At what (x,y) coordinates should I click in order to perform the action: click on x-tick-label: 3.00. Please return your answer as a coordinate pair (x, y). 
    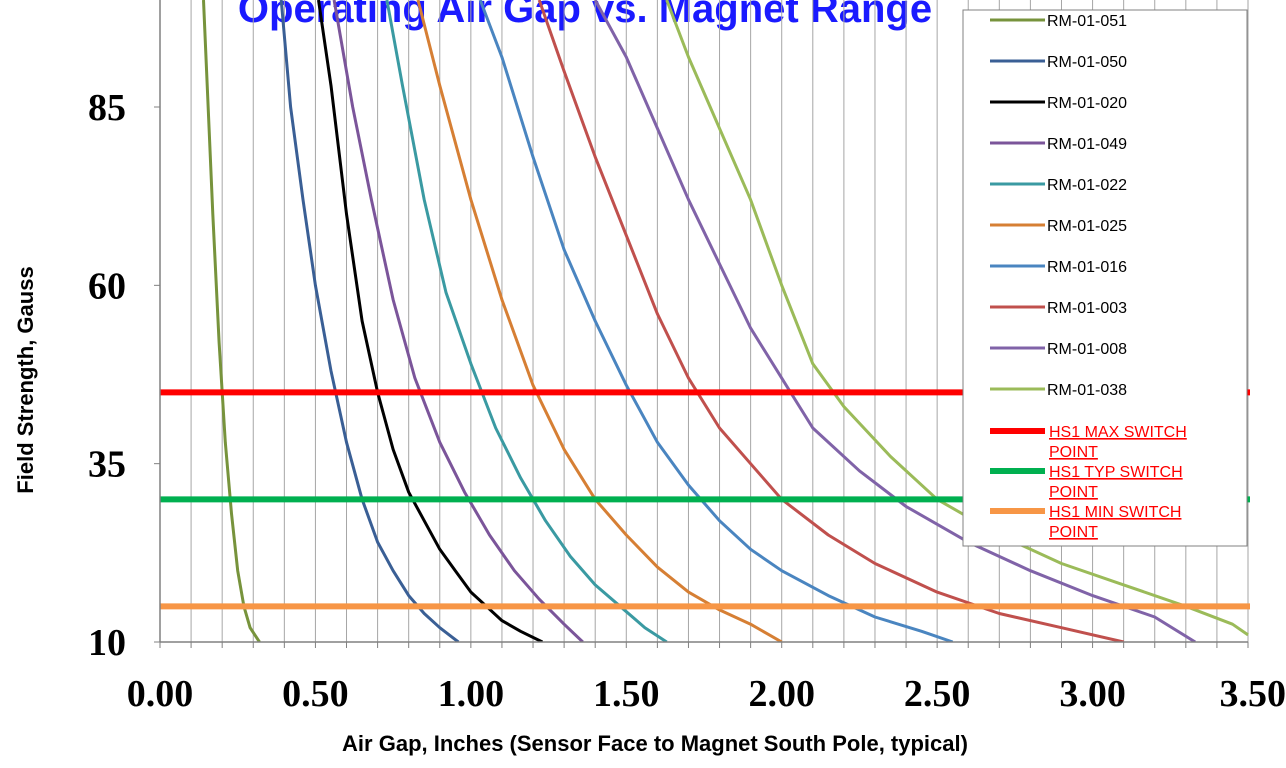
    Looking at the image, I should click on (1092, 694).